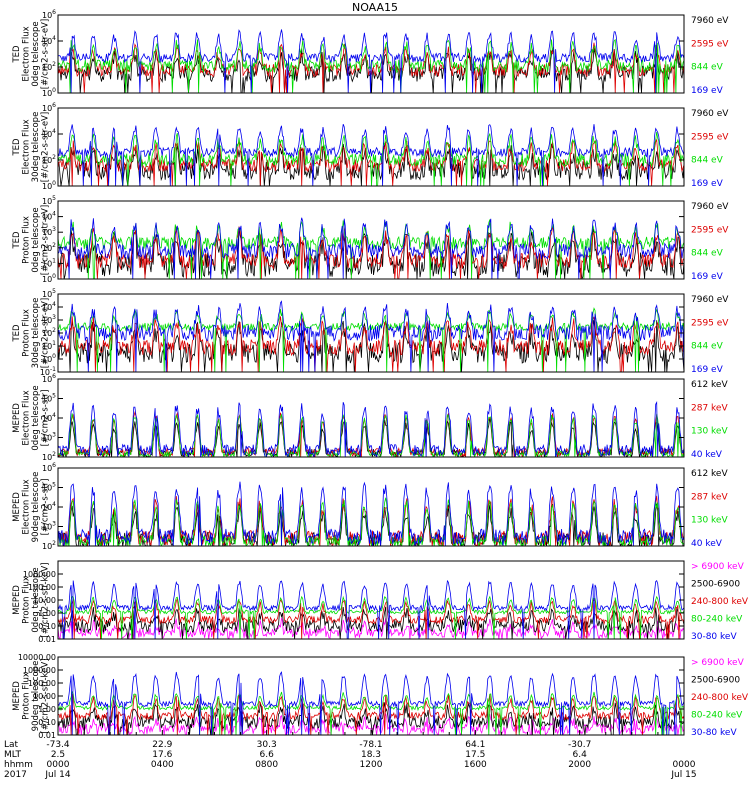 This screenshot has width=750, height=800. What do you see at coordinates (370, 745) in the screenshot?
I see `x-tick-label-lat: -78.1` at bounding box center [370, 745].